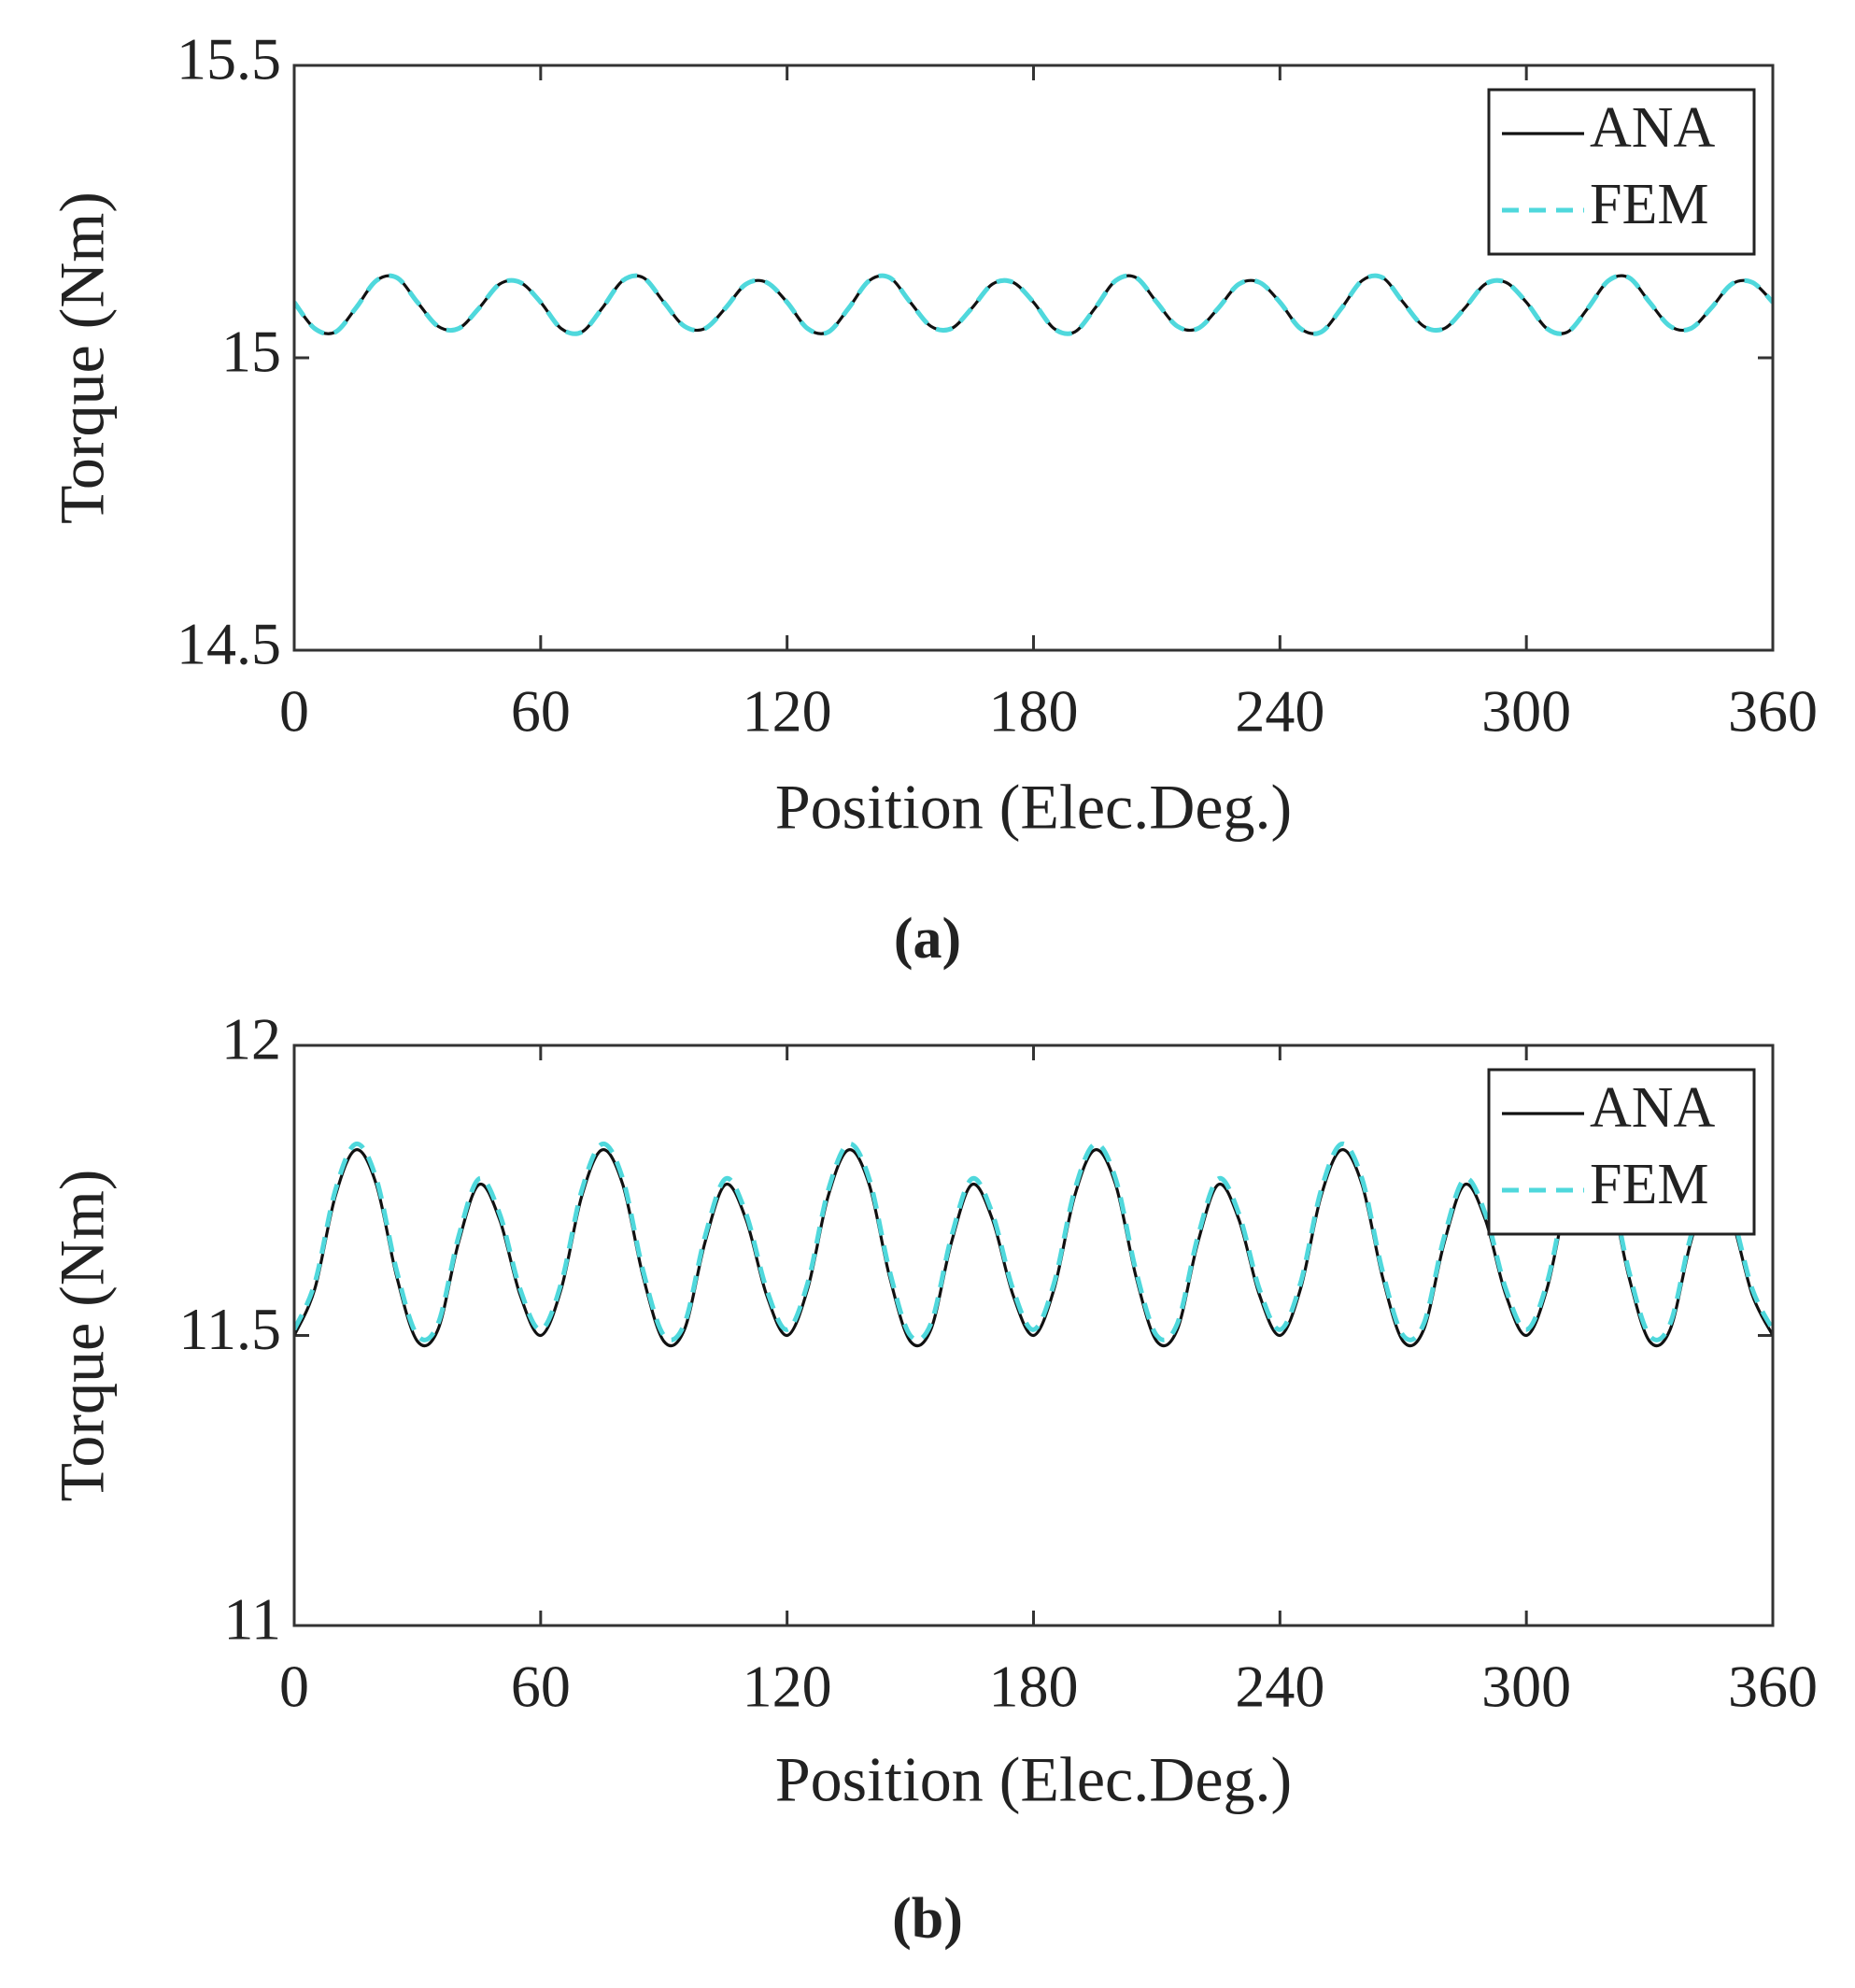 This screenshot has height=1988, width=1855. I want to click on y-tick-label: 15.5, so click(229, 59).